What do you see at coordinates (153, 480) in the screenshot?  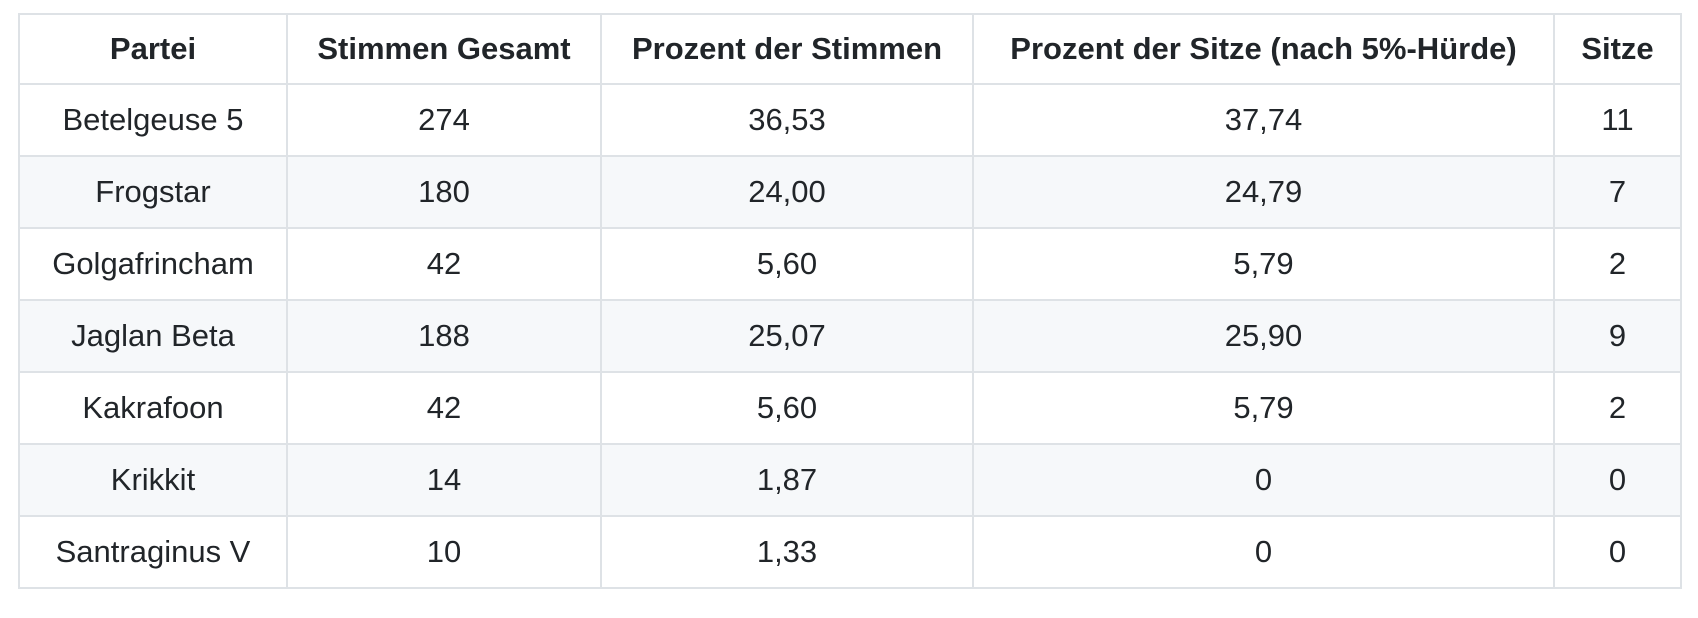 I see `cell-partei: Krikkit` at bounding box center [153, 480].